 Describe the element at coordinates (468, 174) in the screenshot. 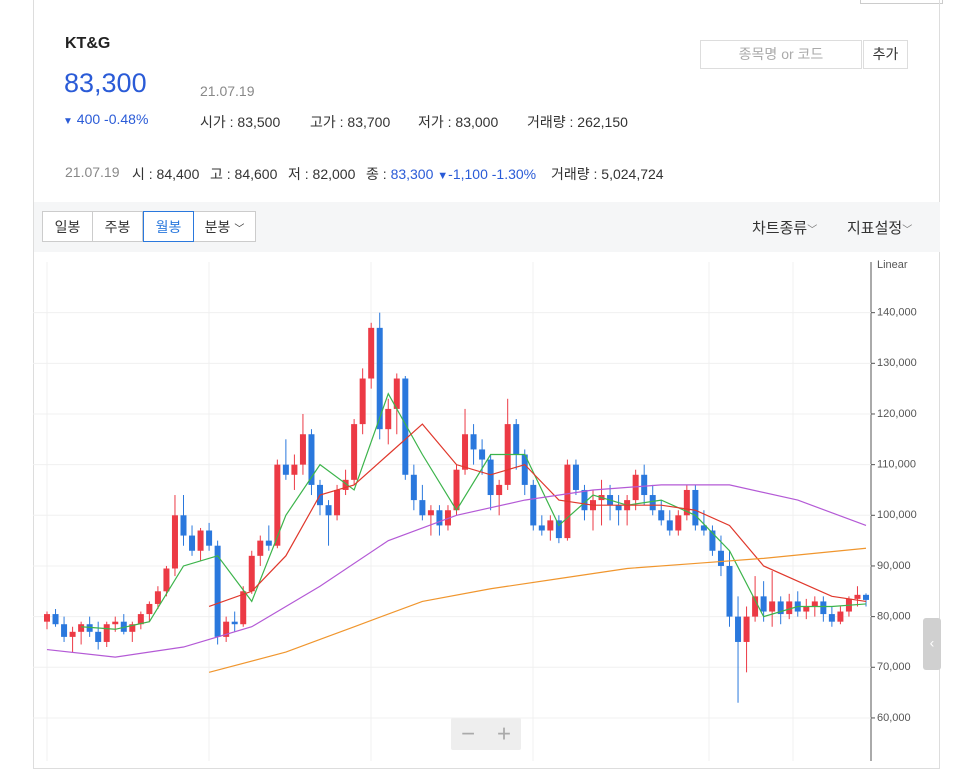

I see `change-value: -1,100` at that location.